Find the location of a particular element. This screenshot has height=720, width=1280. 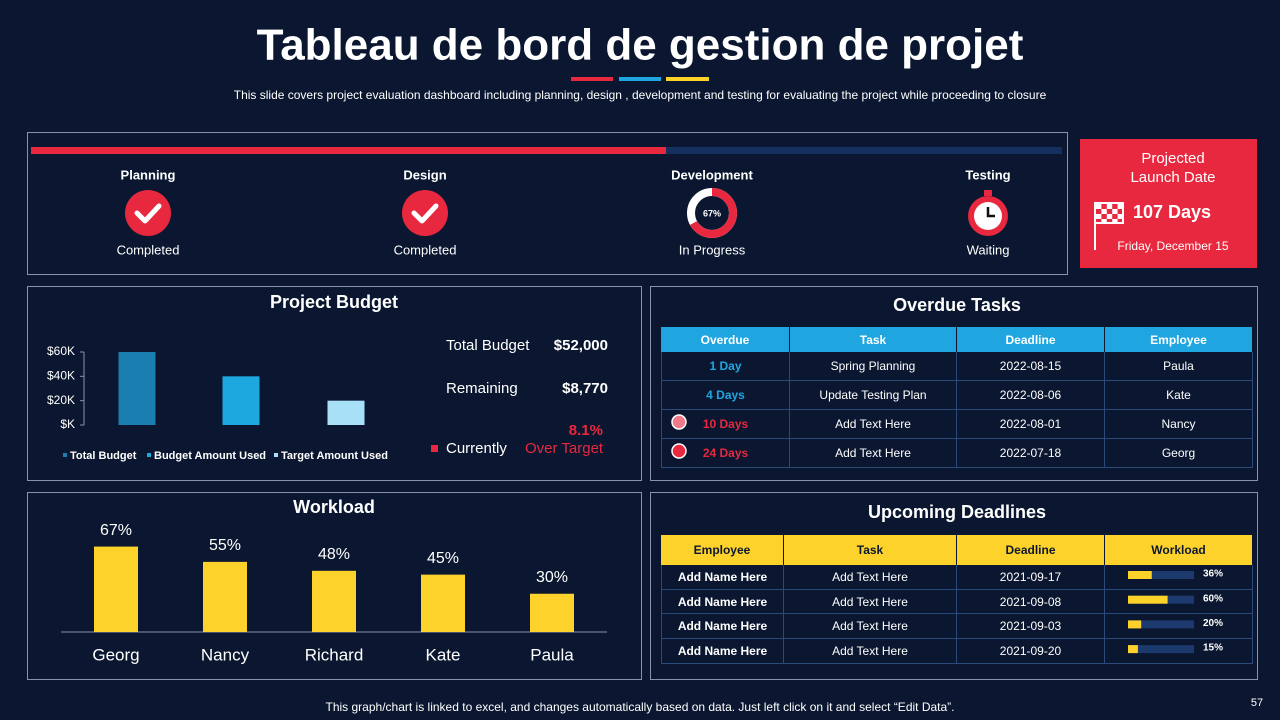

check-icon is located at coordinates (148, 213).